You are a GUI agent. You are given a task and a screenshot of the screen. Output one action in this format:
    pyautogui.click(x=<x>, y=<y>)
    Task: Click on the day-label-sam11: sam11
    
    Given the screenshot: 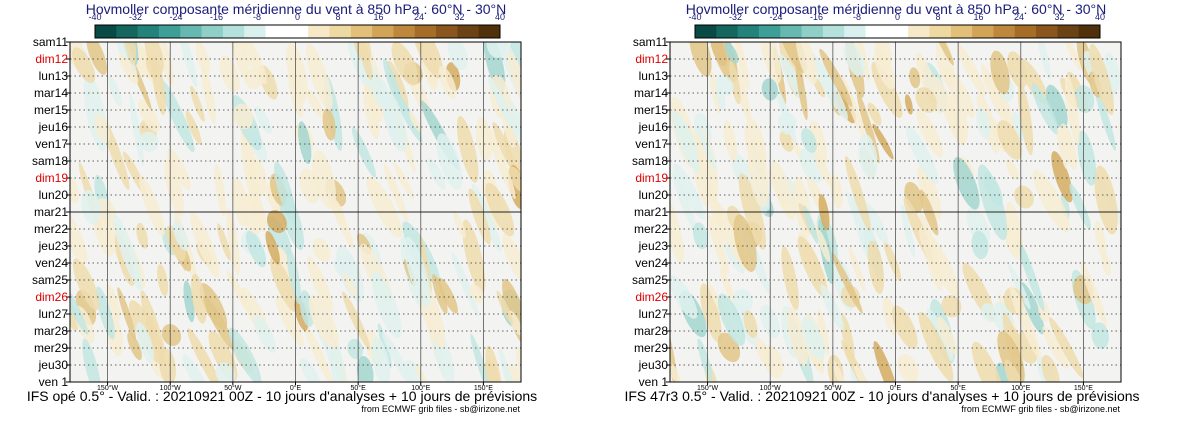 What is the action you would take?
    pyautogui.click(x=50, y=42)
    